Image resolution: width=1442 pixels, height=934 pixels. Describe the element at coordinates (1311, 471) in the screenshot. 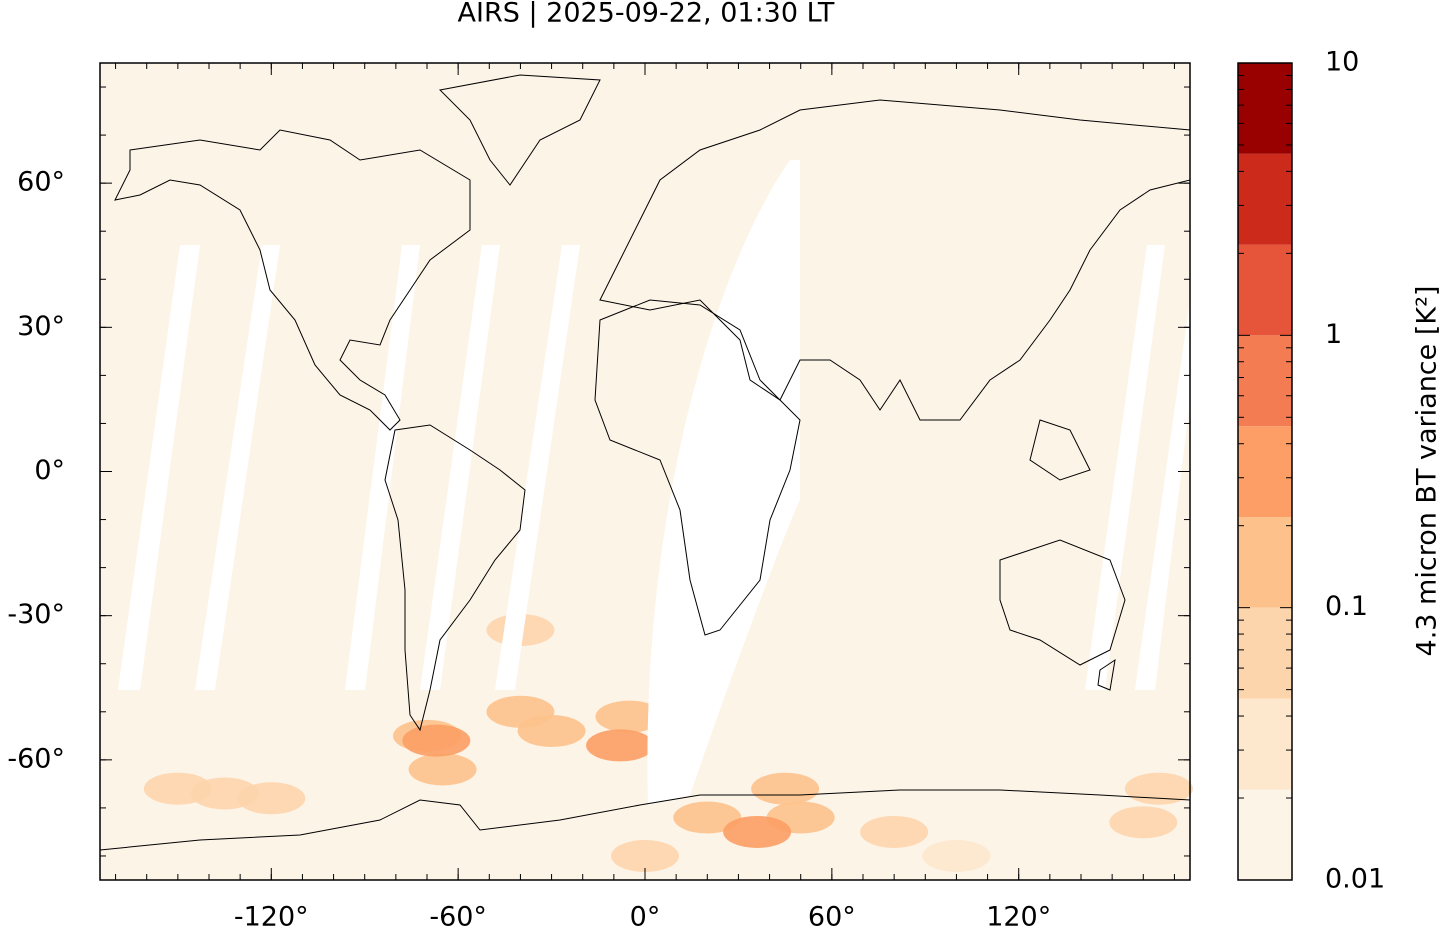

I see `colorbar: 0.01 0.1 1 10` at that location.